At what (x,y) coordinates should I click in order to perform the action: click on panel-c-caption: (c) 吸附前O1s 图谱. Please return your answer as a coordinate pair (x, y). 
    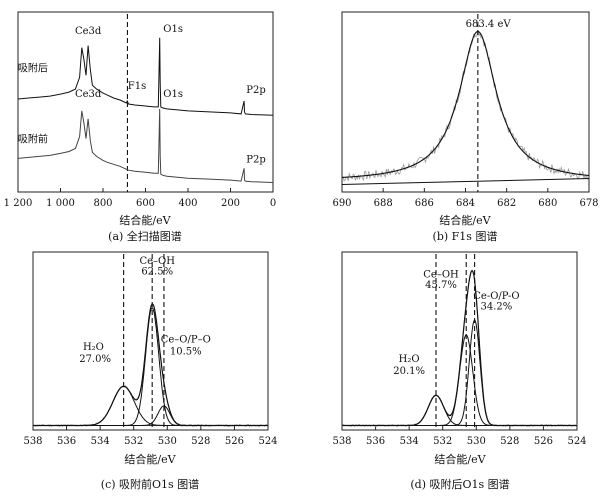
    Looking at the image, I should click on (150, 484).